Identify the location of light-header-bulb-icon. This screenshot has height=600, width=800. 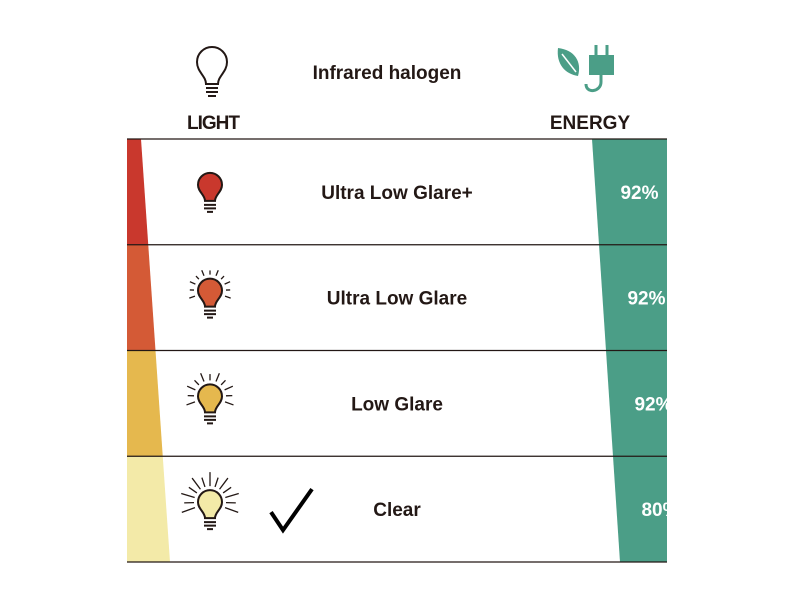
(212, 71).